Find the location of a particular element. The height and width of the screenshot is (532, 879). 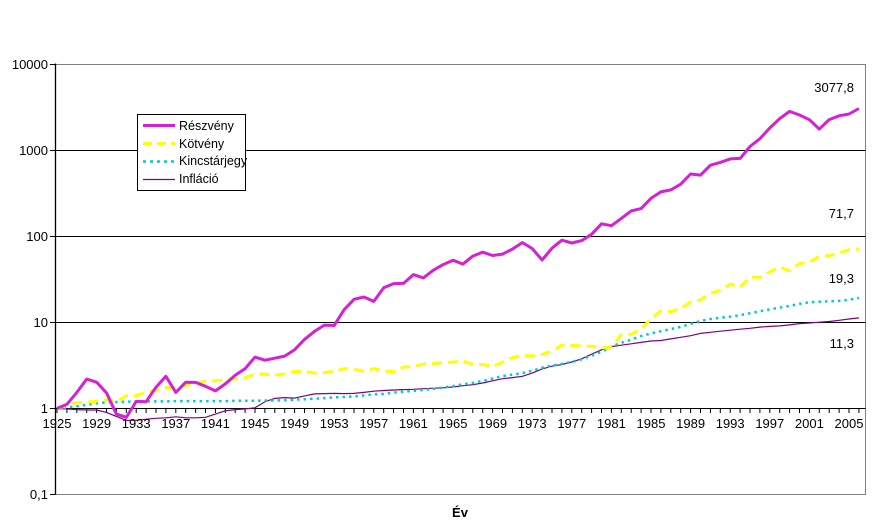

end-label-kotveny: 71,7 is located at coordinates (841, 213).